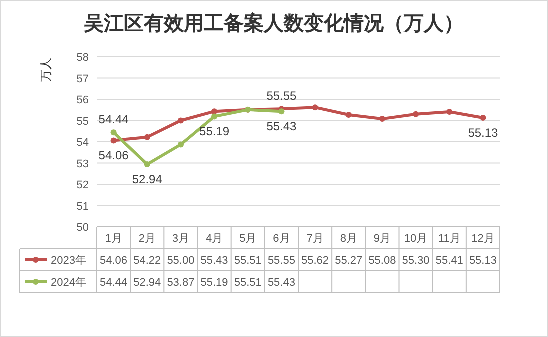 The width and height of the screenshot is (548, 337). Describe the element at coordinates (349, 239) in the screenshot. I see `x-tick-label: 8月` at that location.